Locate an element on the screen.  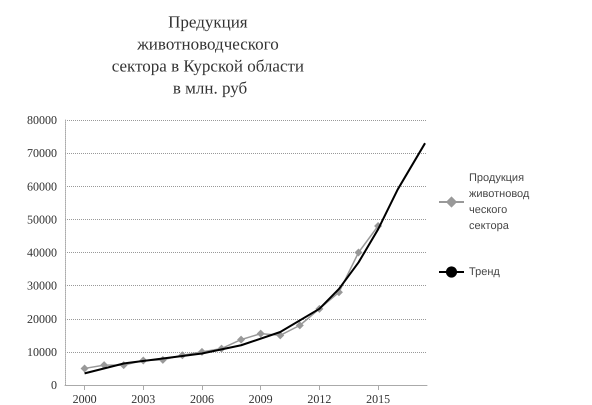
y-tick-label: 30000 is located at coordinates (42, 285).